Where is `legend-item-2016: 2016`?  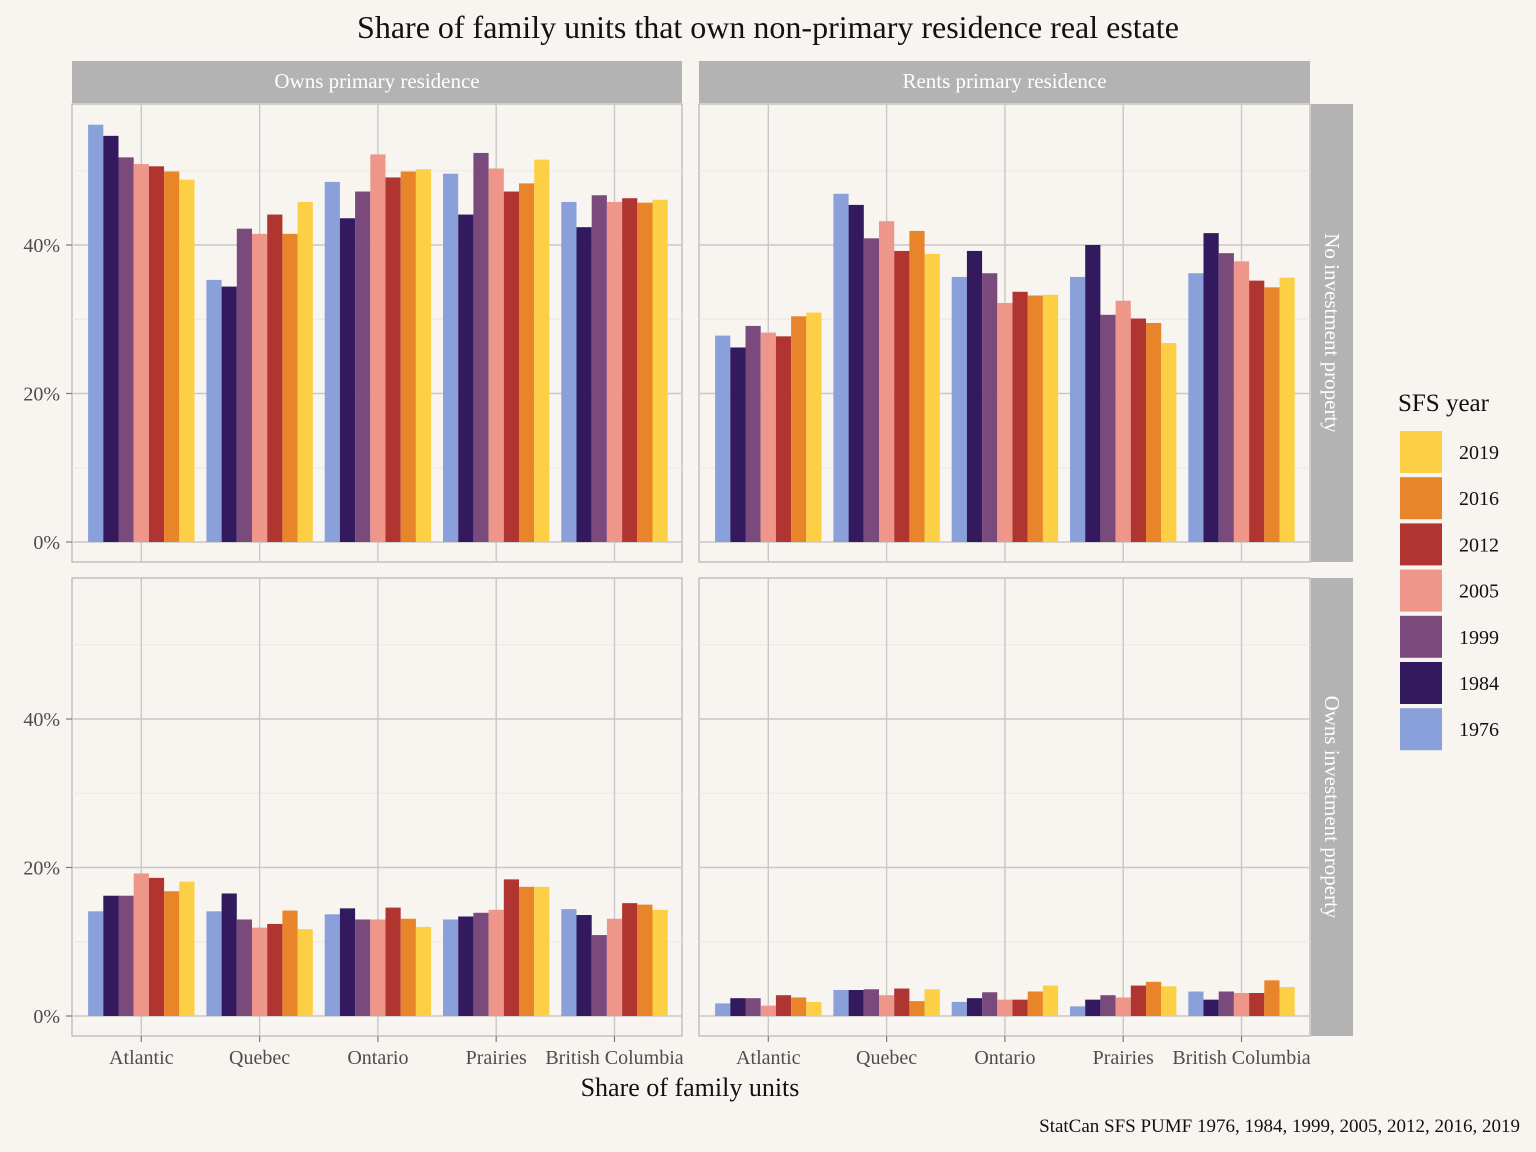
legend-item-2016: 2016 is located at coordinates (1449, 498).